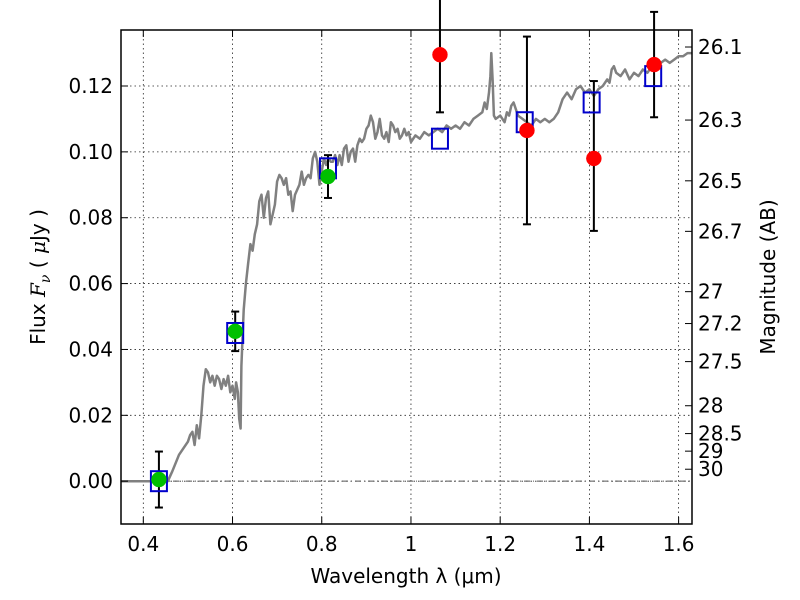  I want to click on x-tick-label: 1.2, so click(500, 544).